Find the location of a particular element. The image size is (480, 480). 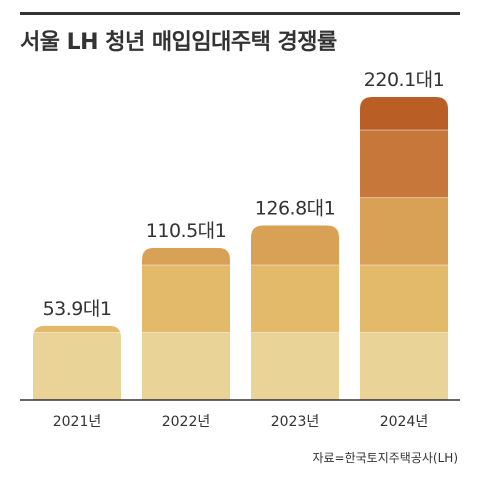

x-tick-label: 2022년 is located at coordinates (186, 422).